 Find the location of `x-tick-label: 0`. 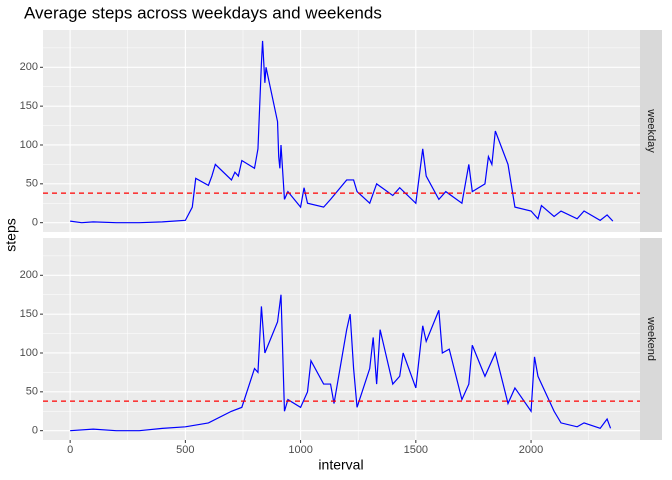

x-tick-label: 0 is located at coordinates (70, 450).